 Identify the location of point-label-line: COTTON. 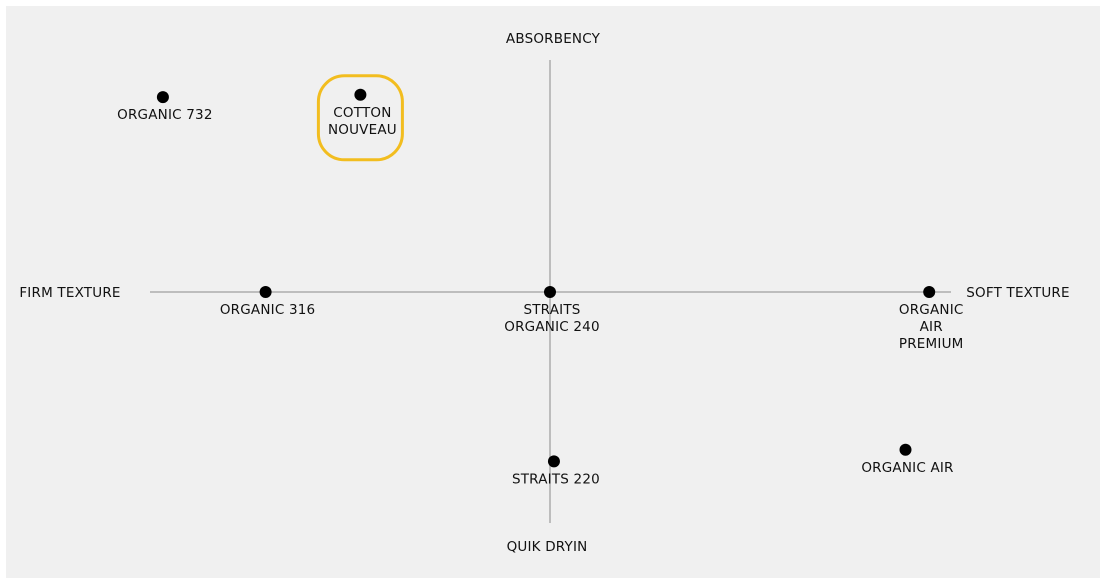
(362, 113).